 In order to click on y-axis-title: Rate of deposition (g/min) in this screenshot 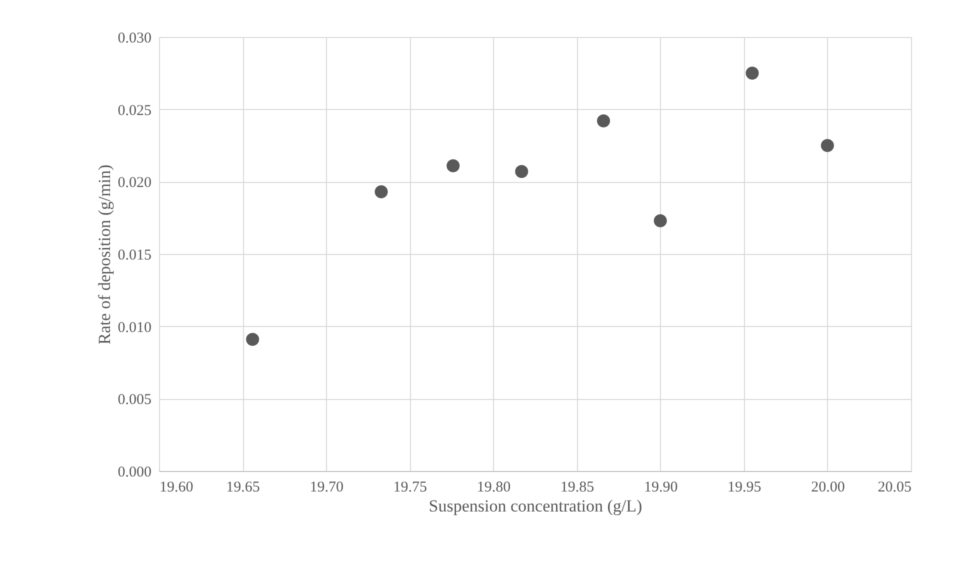, I will do `click(104, 254)`.